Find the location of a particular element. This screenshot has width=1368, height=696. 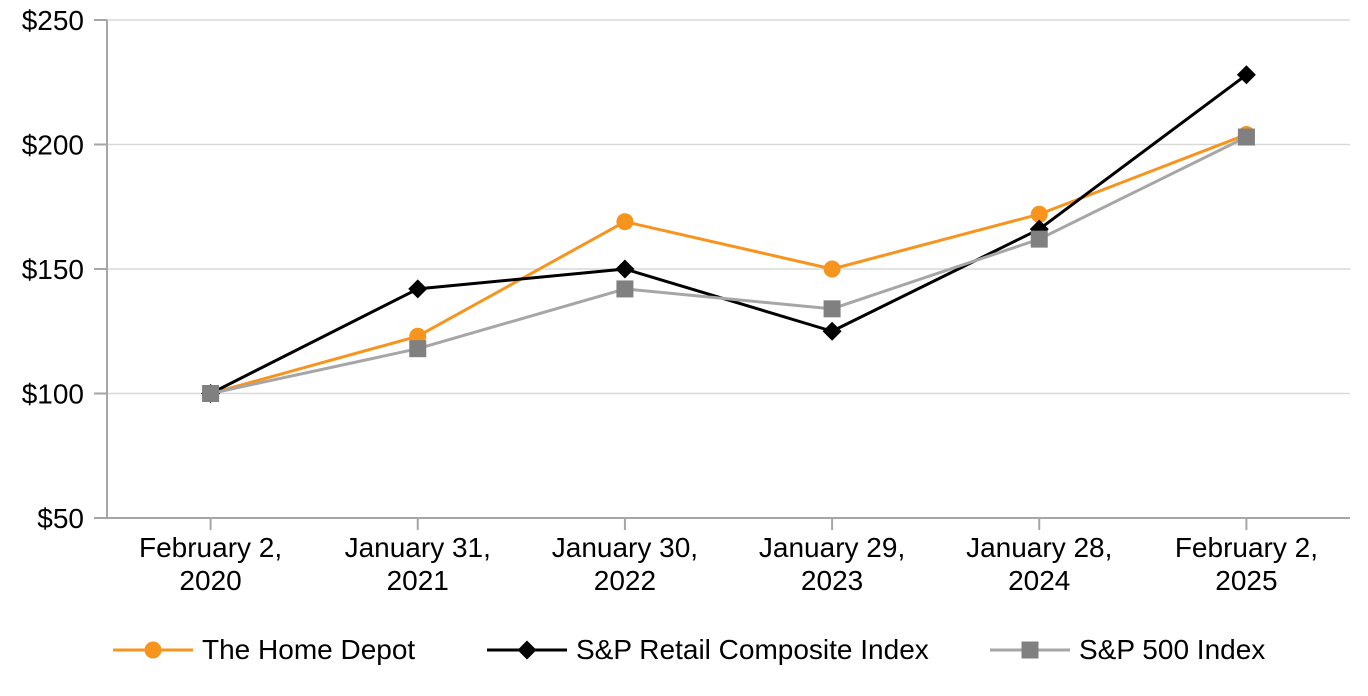

x-tick-label: January 28, 2024 is located at coordinates (1039, 564).